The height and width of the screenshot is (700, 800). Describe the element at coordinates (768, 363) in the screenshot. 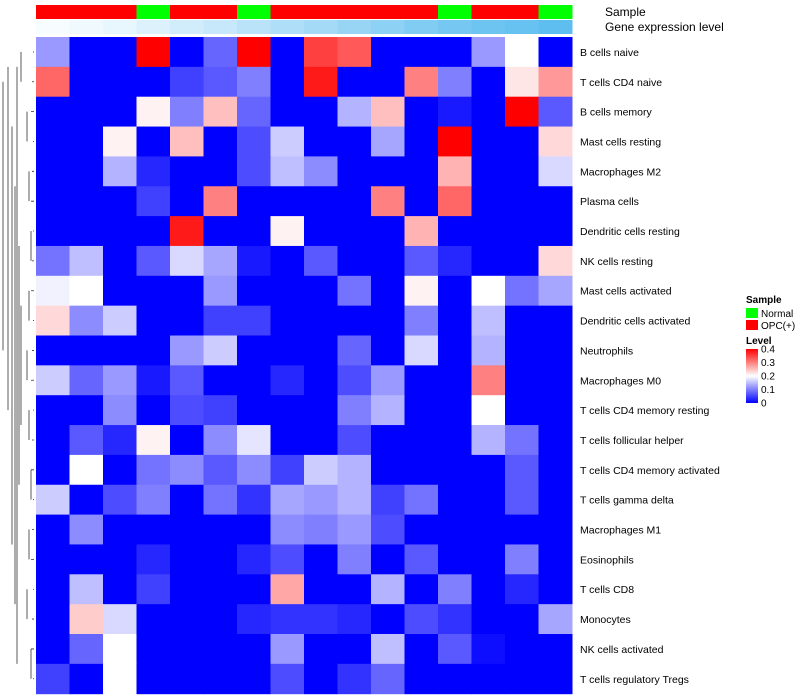

I see `legend-tick-label: 0.3` at that location.